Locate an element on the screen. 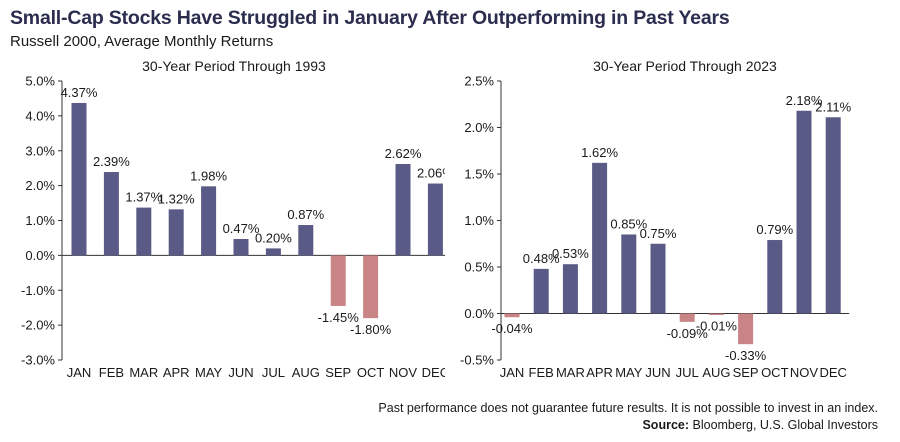 Image resolution: width=900 pixels, height=442 pixels. panel-title: 30-Year Period Through 2023 is located at coordinates (685, 66).